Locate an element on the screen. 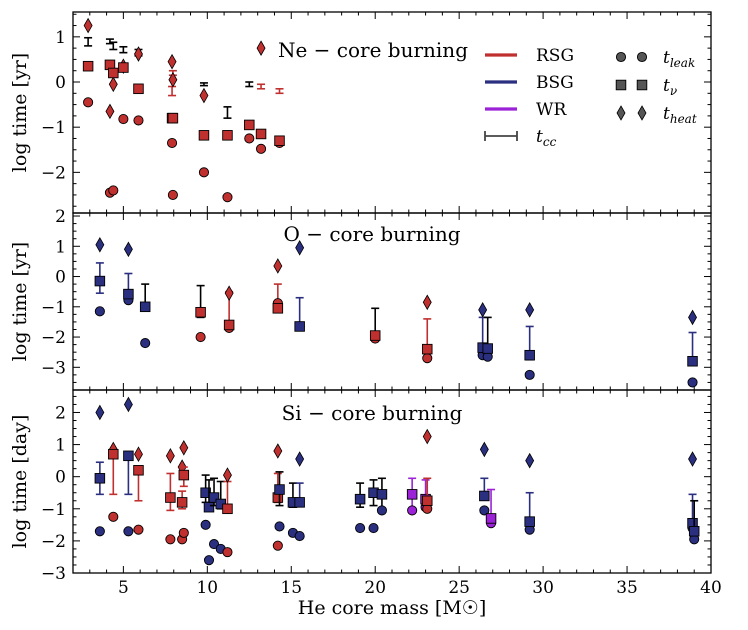 The image size is (748, 630). y-tick-label: −3 is located at coordinates (53, 574).